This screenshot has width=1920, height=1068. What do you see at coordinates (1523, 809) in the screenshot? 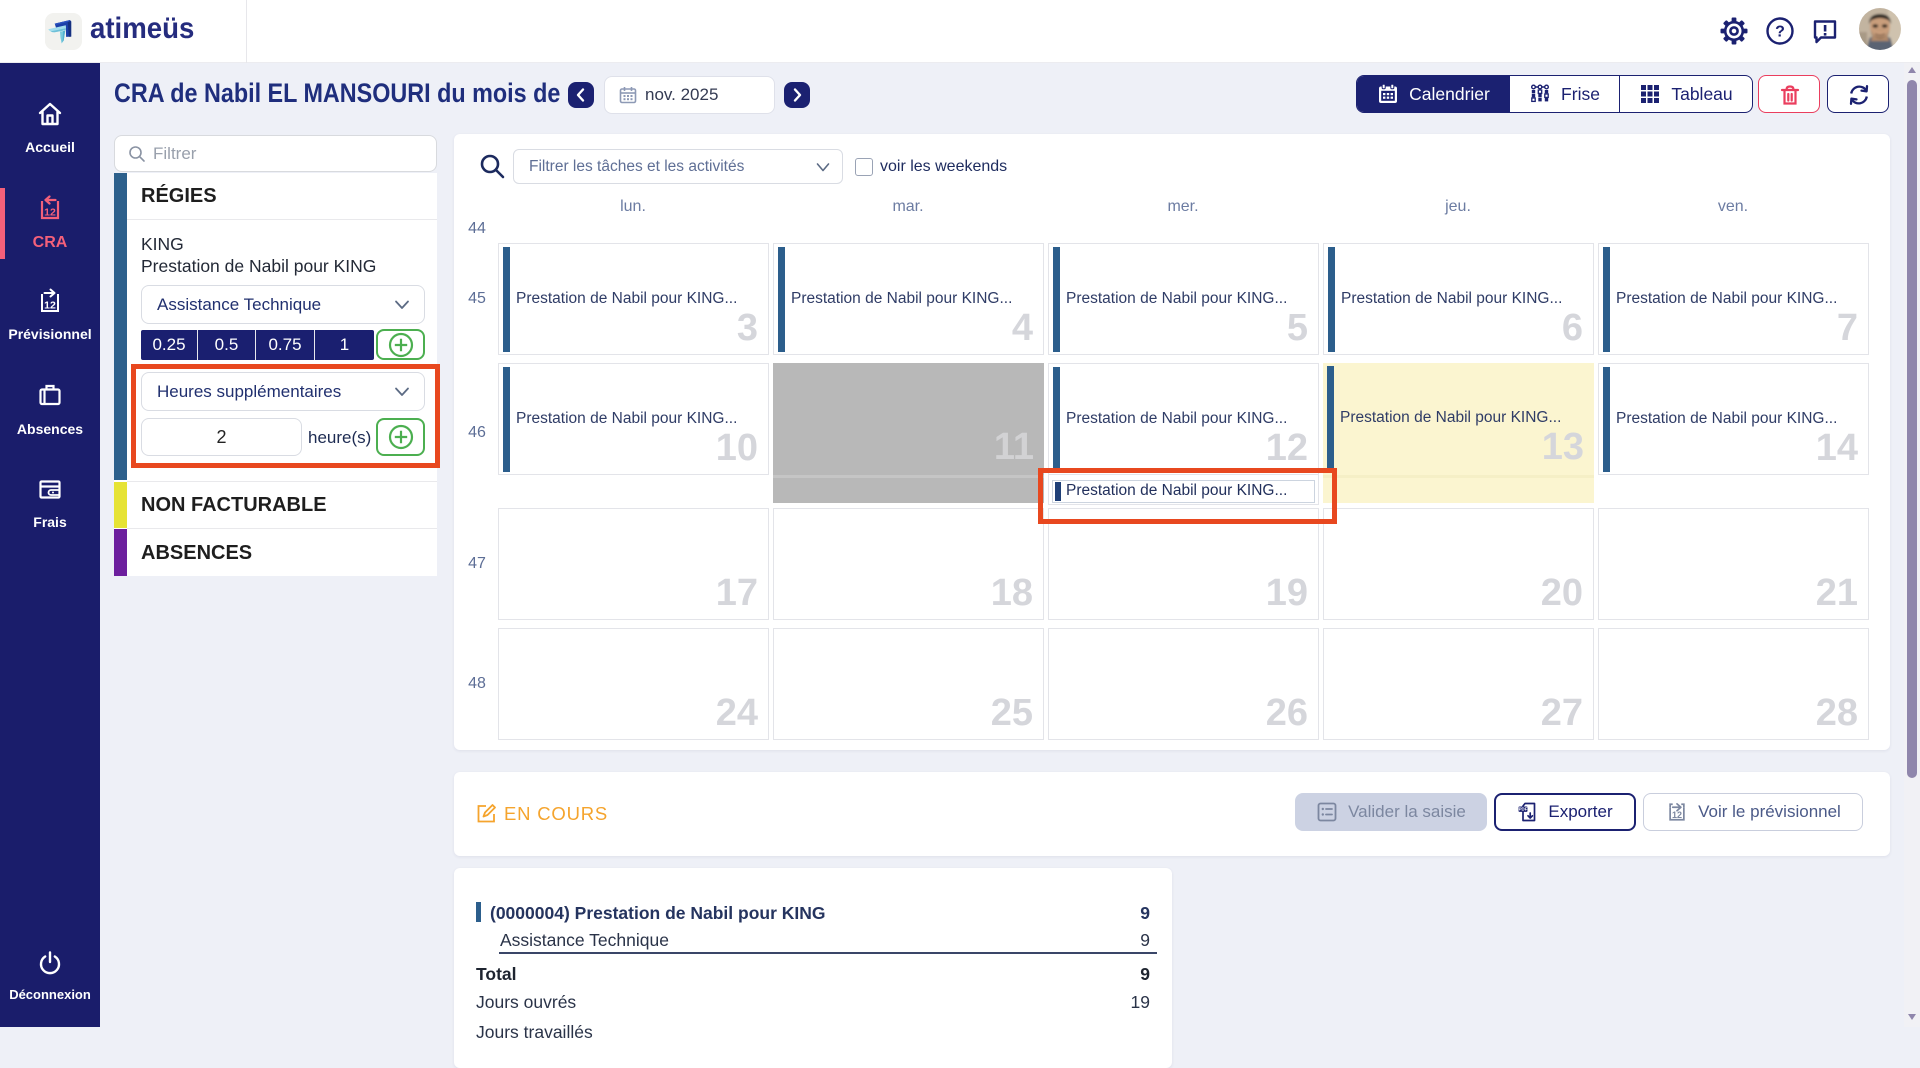
I see `svg-text: PDF` at bounding box center [1523, 809].